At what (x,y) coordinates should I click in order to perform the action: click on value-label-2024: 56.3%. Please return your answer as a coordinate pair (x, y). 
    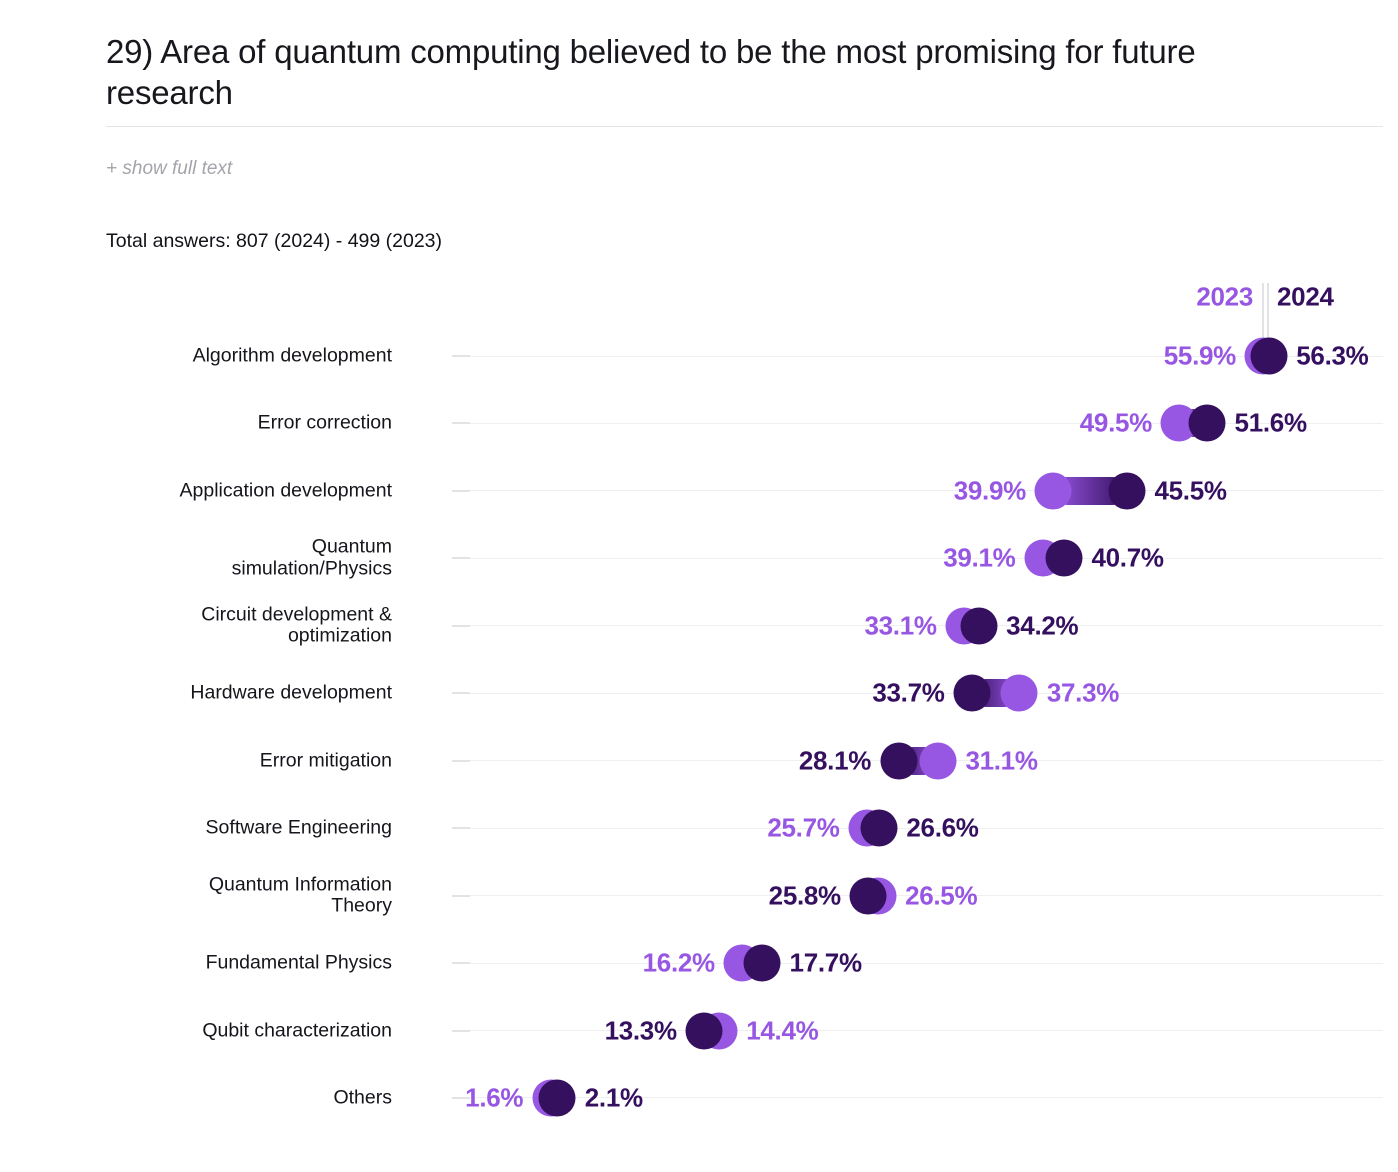
    Looking at the image, I should click on (1332, 355).